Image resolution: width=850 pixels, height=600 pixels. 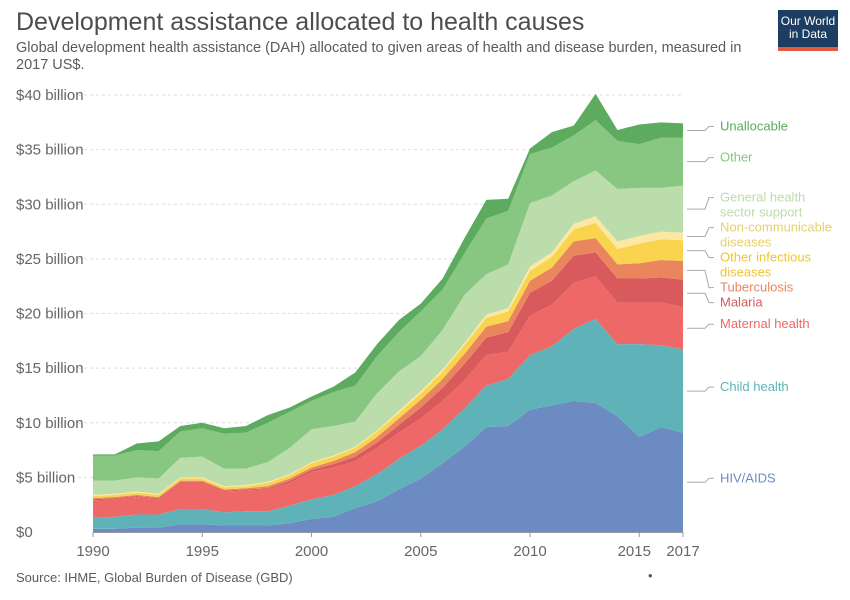 What do you see at coordinates (762, 197) in the screenshot?
I see `series-label-general-health-sector-support: General health` at bounding box center [762, 197].